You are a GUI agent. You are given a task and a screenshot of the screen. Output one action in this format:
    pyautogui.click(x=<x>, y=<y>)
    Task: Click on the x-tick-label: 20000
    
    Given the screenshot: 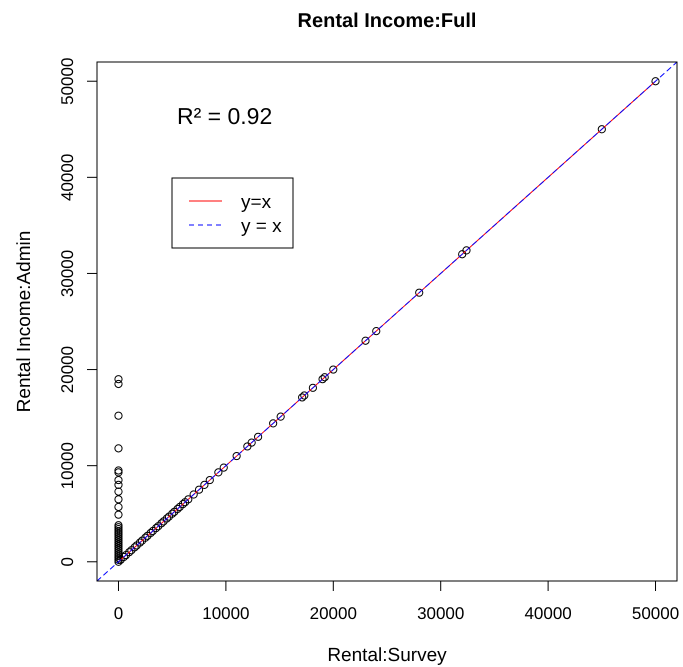 What is the action you would take?
    pyautogui.click(x=333, y=613)
    